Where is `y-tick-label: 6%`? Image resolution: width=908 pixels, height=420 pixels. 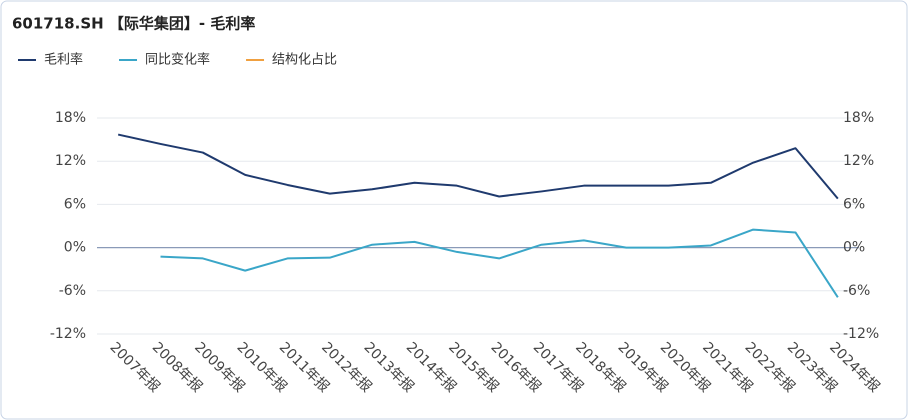
y-tick-label: 6% is located at coordinates (75, 204).